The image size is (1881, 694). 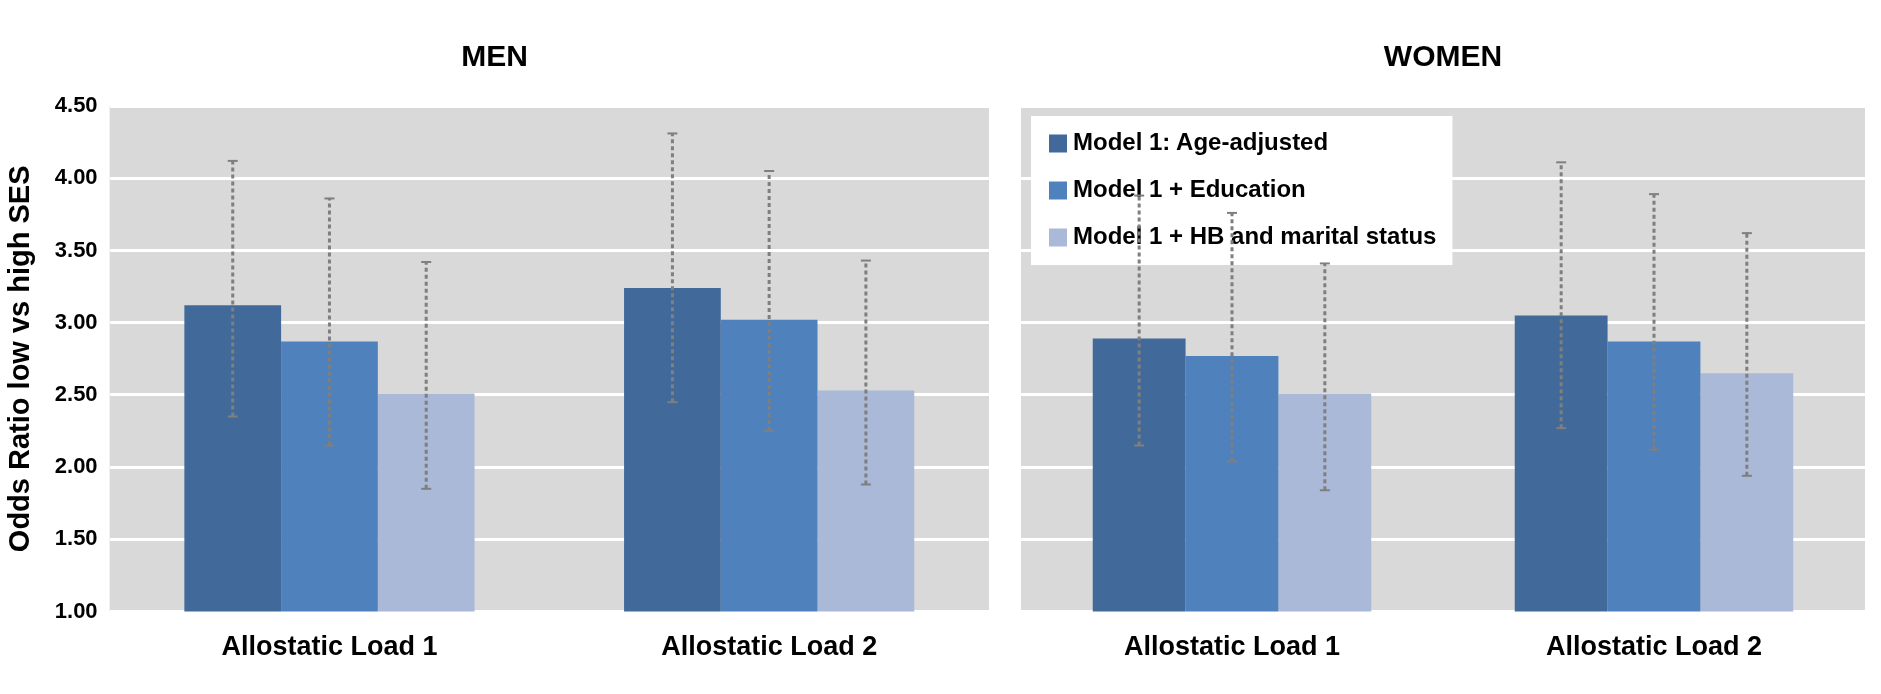 I want to click on y-axis-title: Odds Ratio low vs high SES, so click(x=19, y=359).